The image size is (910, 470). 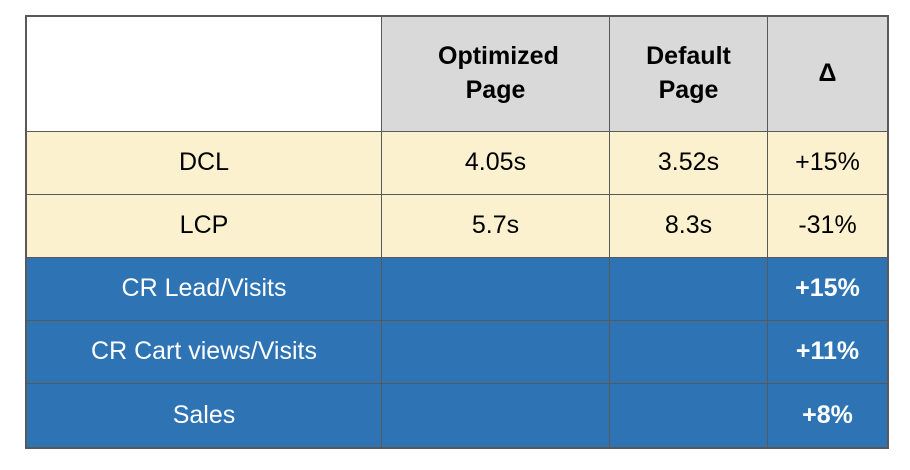 What do you see at coordinates (827, 352) in the screenshot?
I see `row-cr-cart-views-visits-delta-value: +11%` at bounding box center [827, 352].